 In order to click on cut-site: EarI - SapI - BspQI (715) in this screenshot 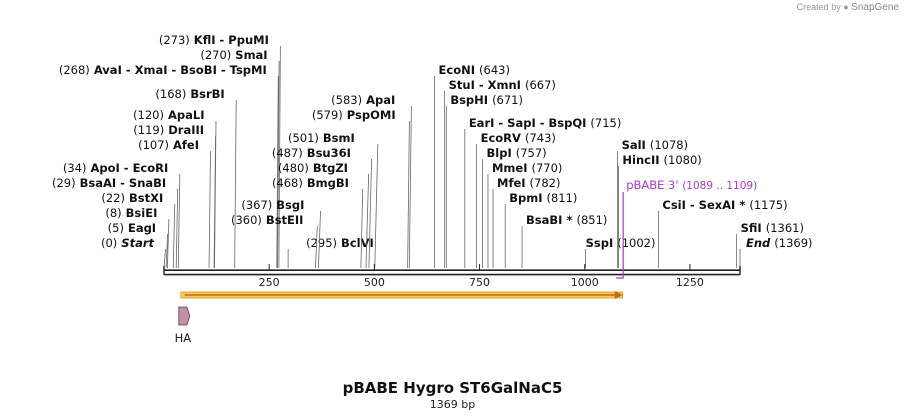, I will do `click(543, 192)`.